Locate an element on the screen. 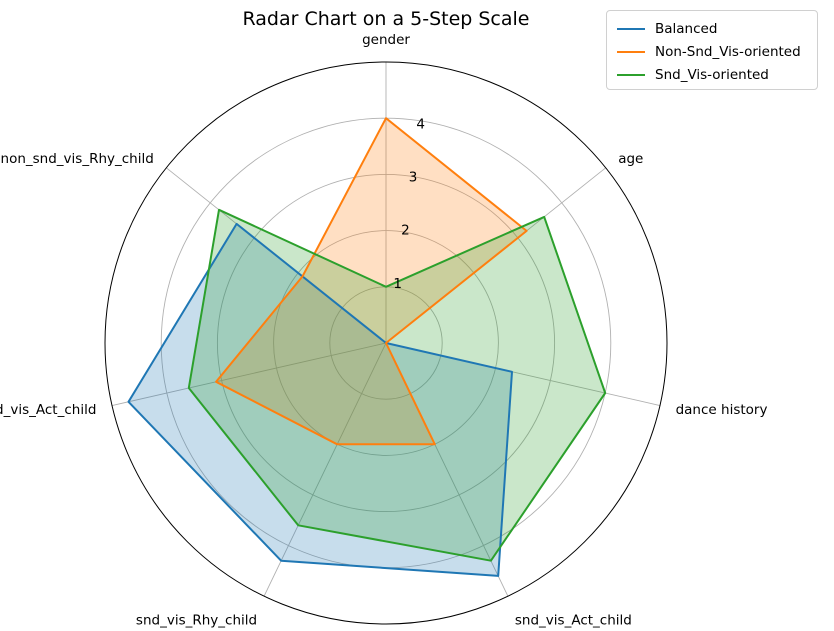  category-label: gender is located at coordinates (386, 40).